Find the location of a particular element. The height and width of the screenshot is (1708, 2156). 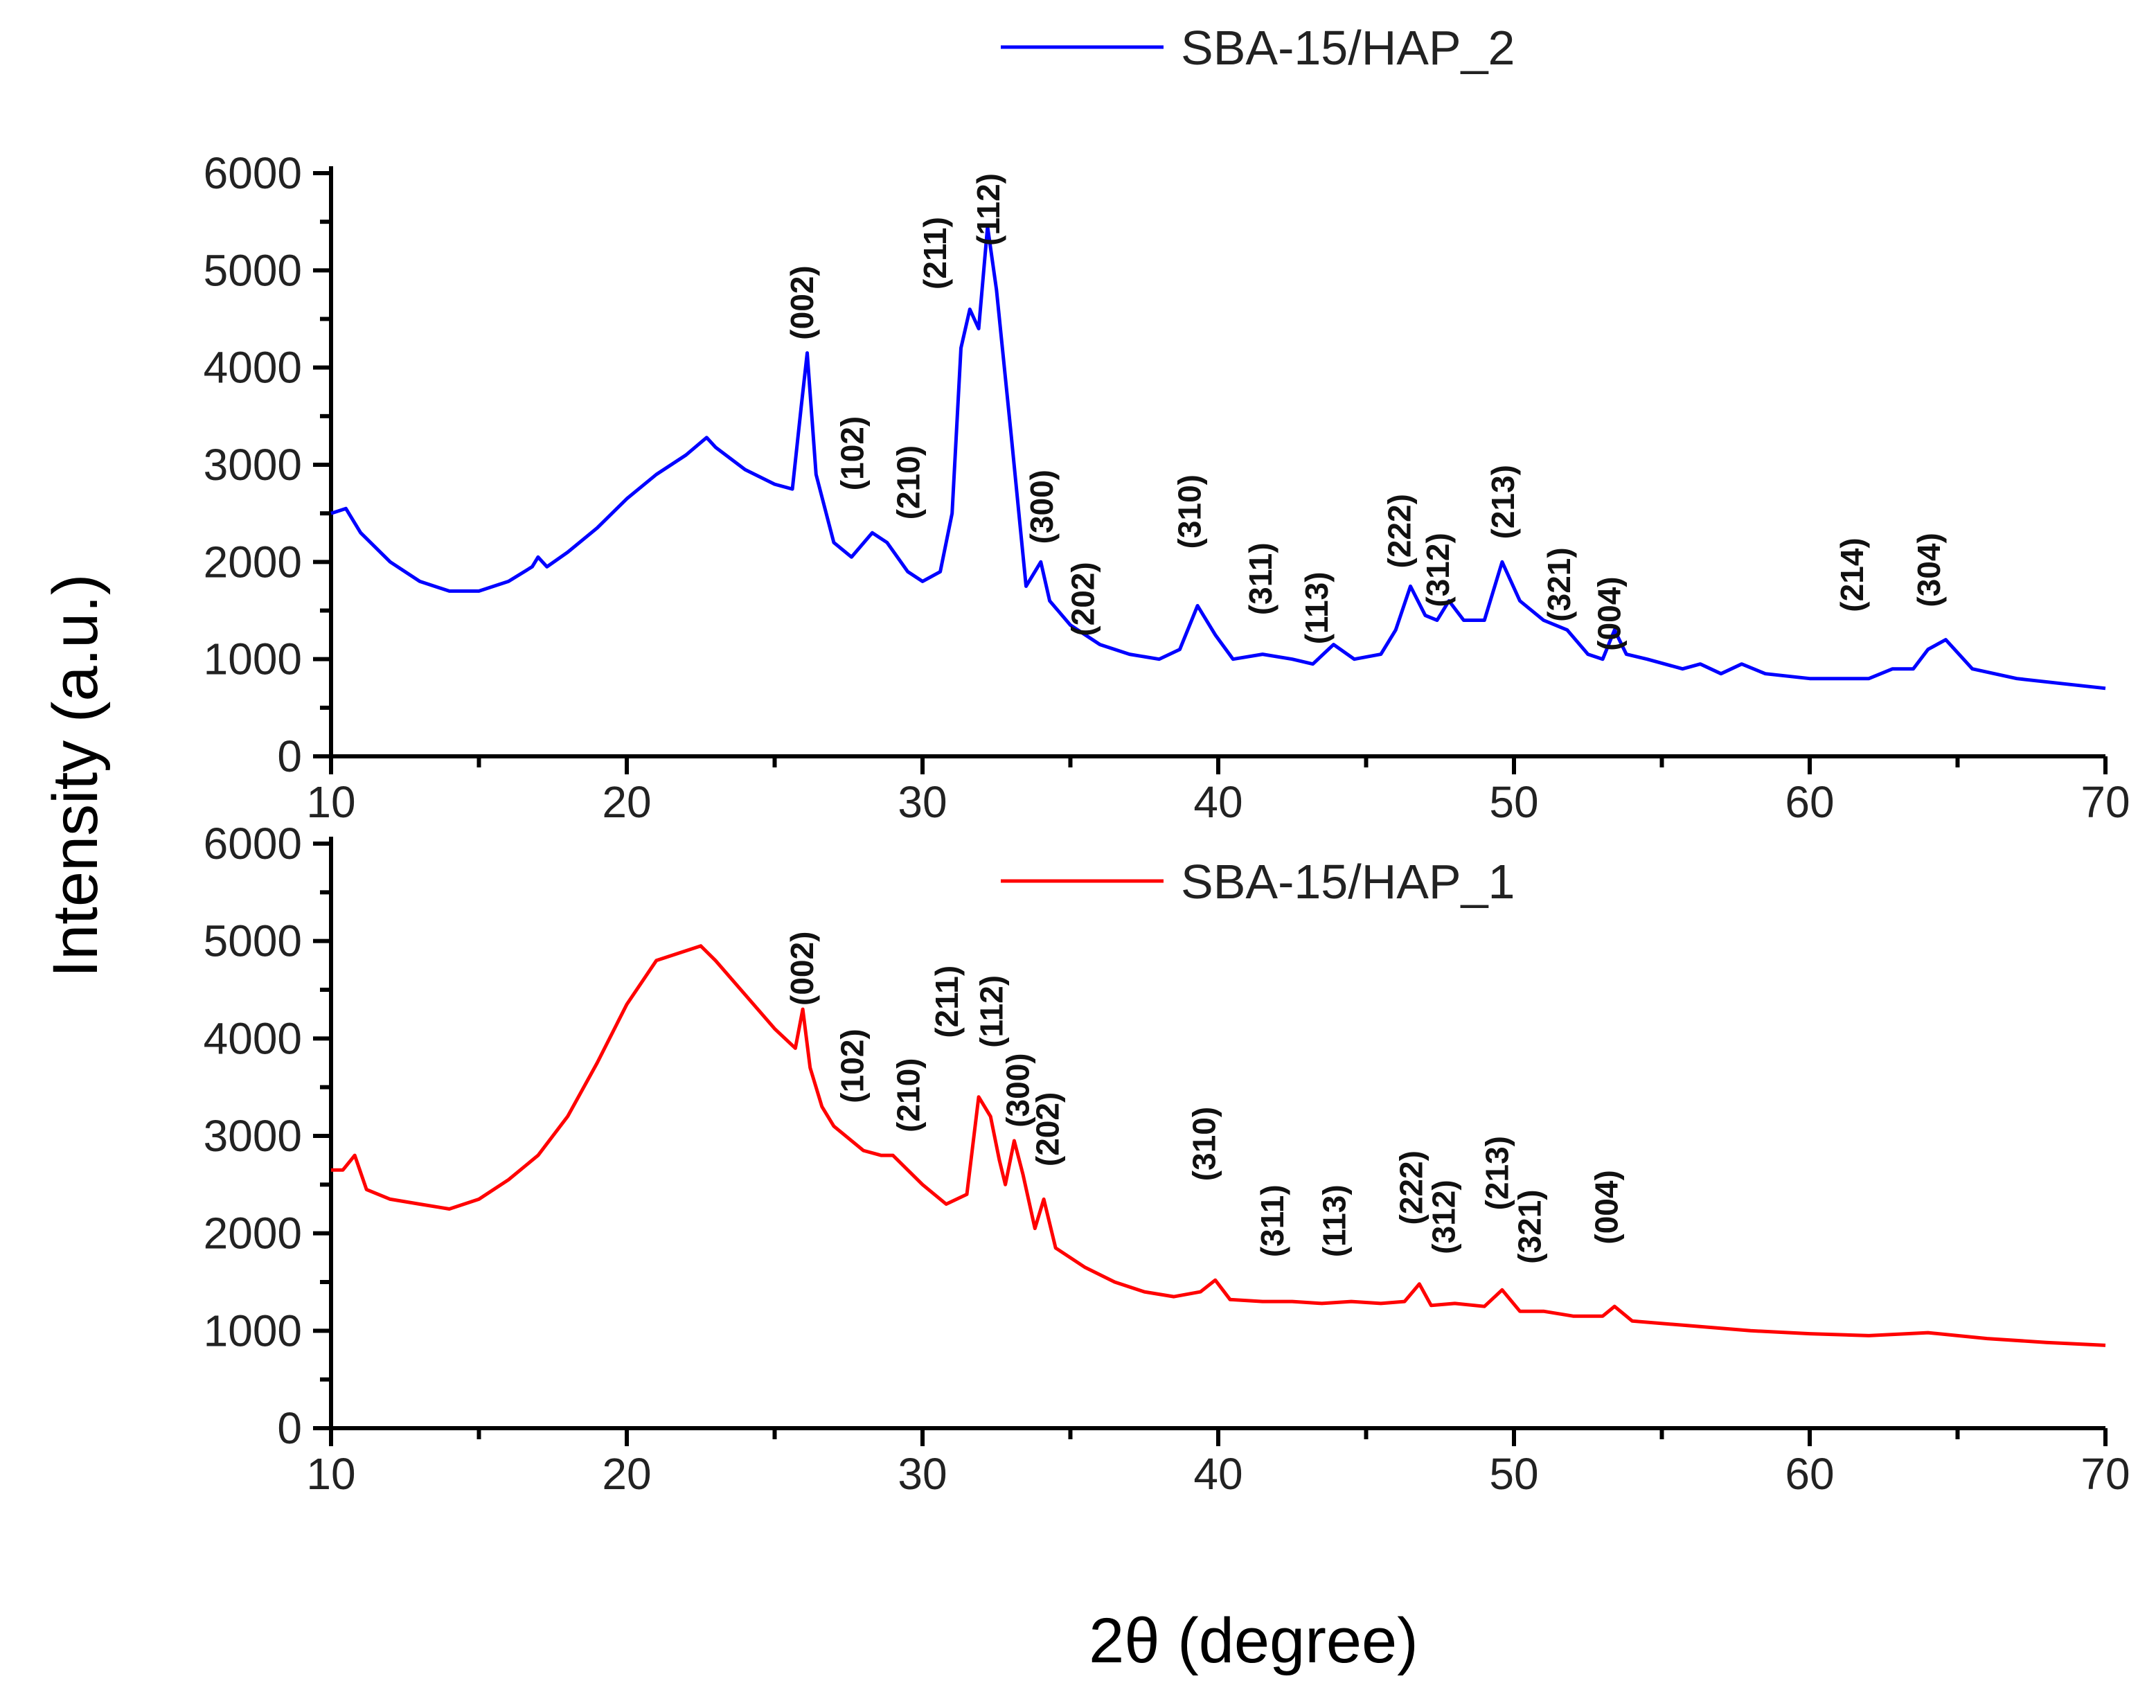

peak-label: (304) is located at coordinates (1929, 570).